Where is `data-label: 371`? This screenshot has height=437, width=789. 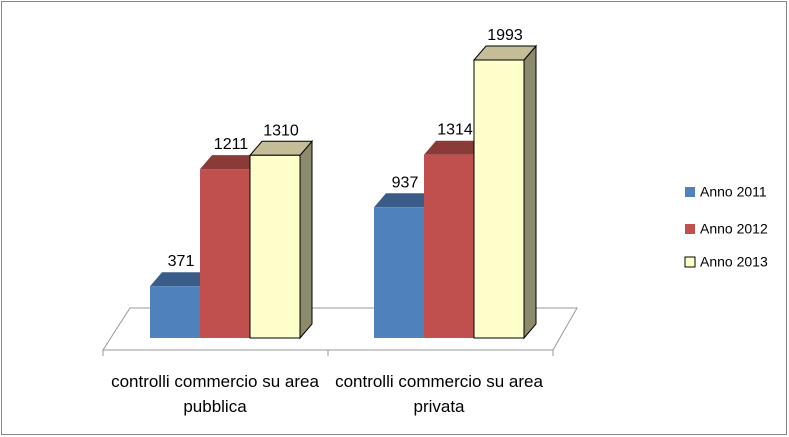 data-label: 371 is located at coordinates (181, 261).